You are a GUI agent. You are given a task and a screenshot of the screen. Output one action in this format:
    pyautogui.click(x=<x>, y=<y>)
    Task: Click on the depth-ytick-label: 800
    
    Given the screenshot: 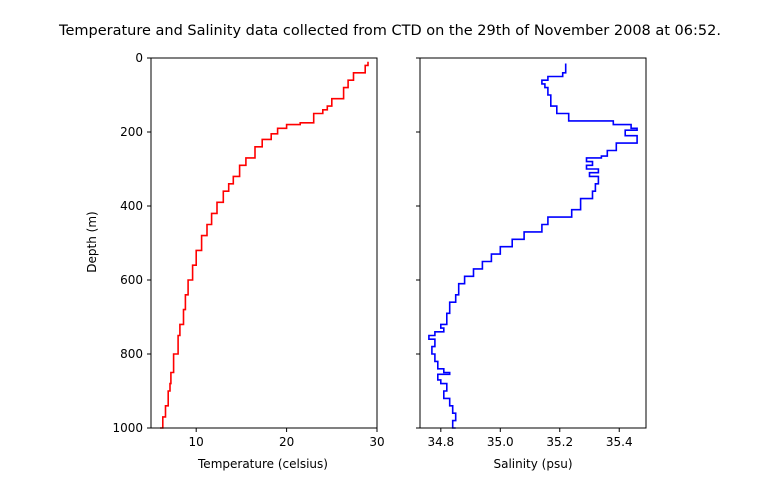 What is the action you would take?
    pyautogui.click(x=131, y=354)
    